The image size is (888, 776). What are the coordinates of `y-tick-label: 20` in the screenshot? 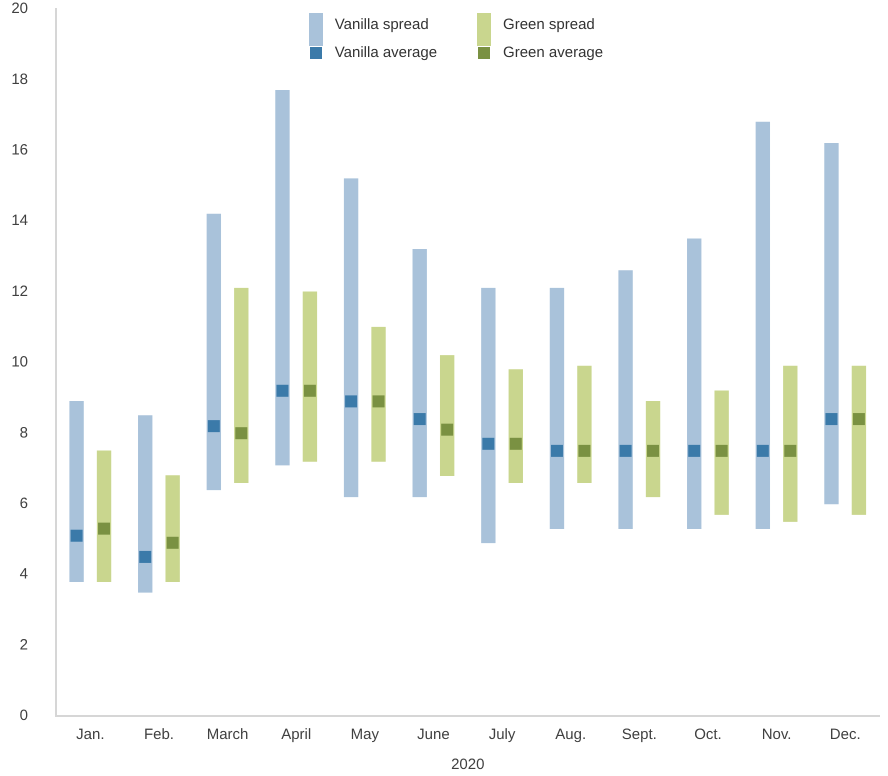 It's located at (19, 9).